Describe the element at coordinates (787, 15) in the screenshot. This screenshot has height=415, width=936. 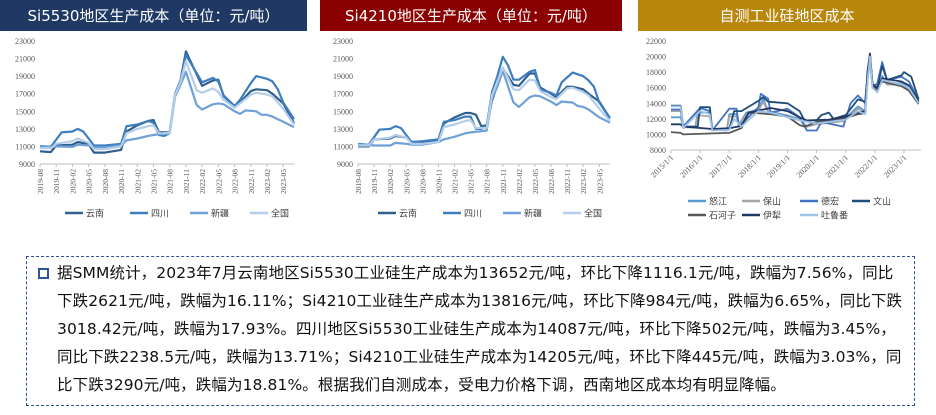
I see `chart-title-self-measured: 自测工业硅地区成本` at that location.